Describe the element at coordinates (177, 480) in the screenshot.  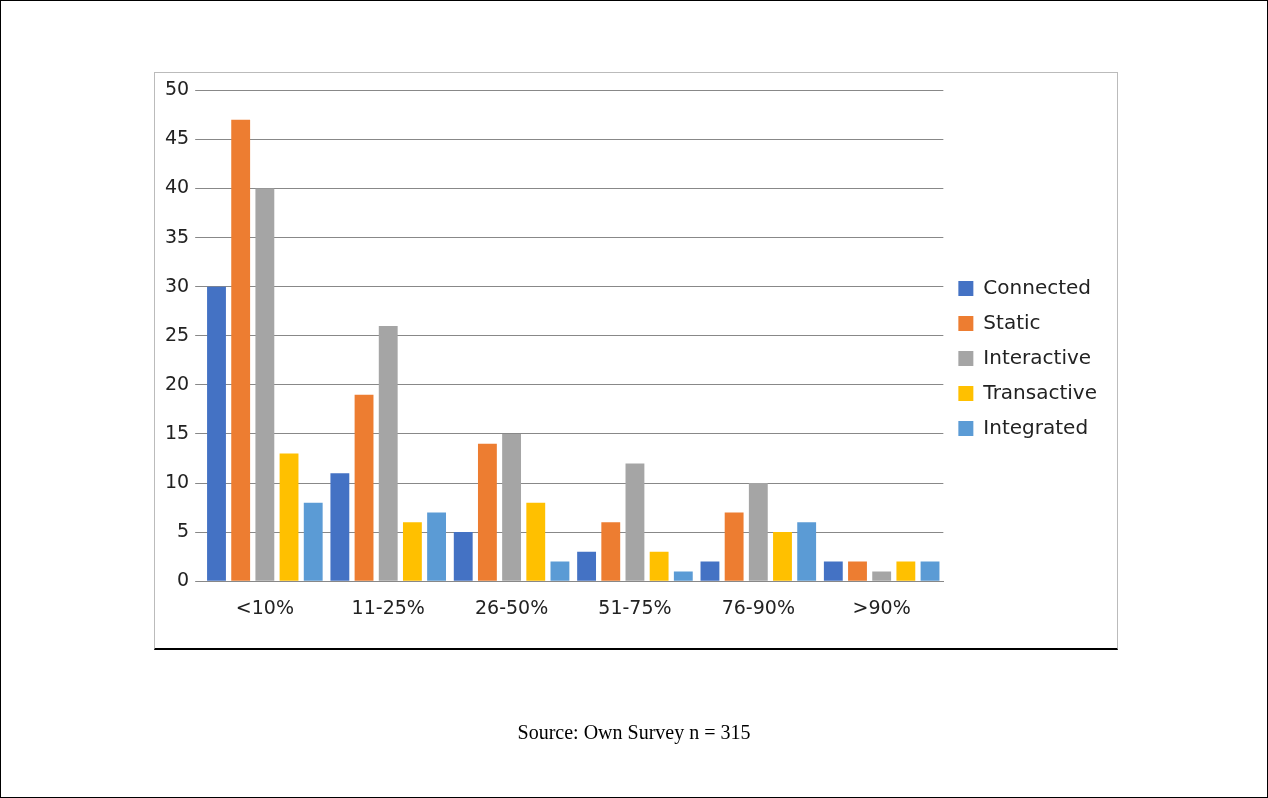
I see `y-tick-label: 10` at that location.